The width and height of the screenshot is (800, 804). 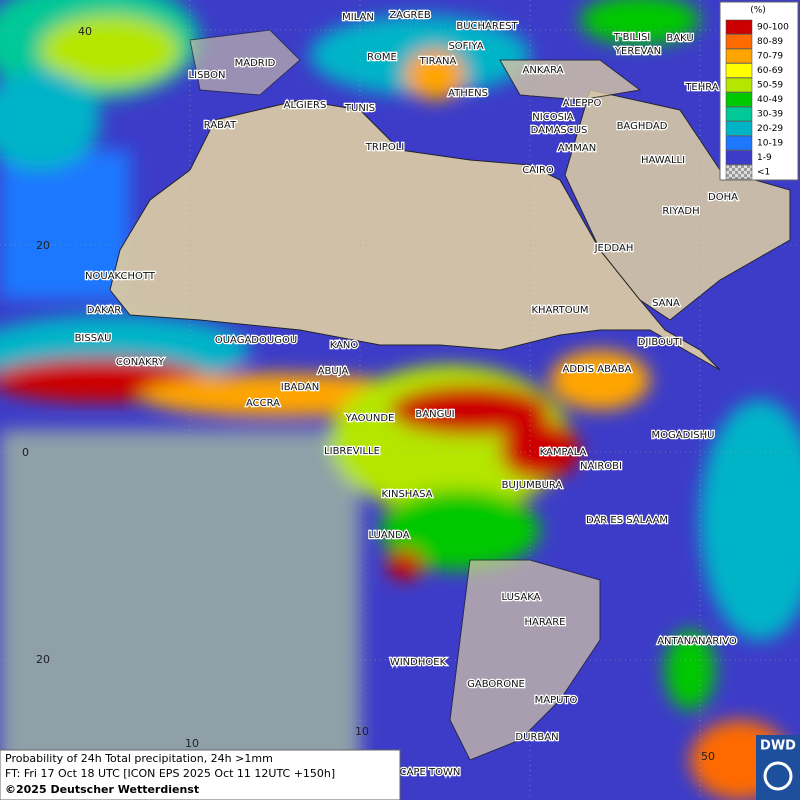 I want to click on city-label: KANO, so click(x=344, y=345).